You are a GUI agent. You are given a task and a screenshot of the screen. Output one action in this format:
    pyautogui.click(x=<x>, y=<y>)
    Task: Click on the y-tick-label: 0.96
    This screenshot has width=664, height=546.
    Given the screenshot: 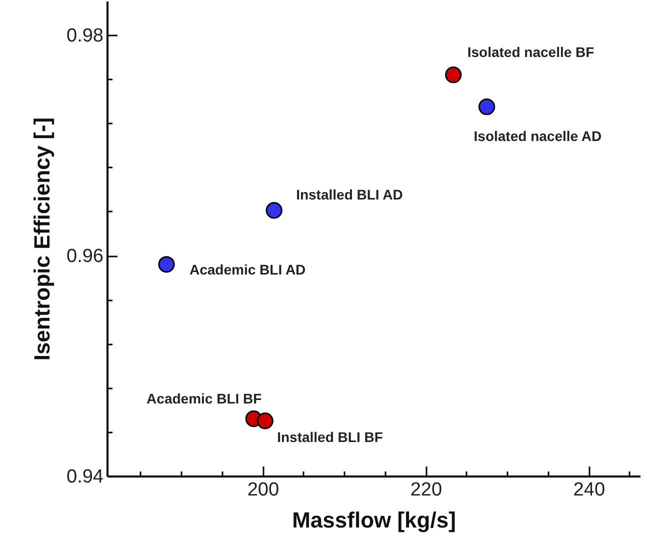 What is the action you would take?
    pyautogui.click(x=85, y=257)
    